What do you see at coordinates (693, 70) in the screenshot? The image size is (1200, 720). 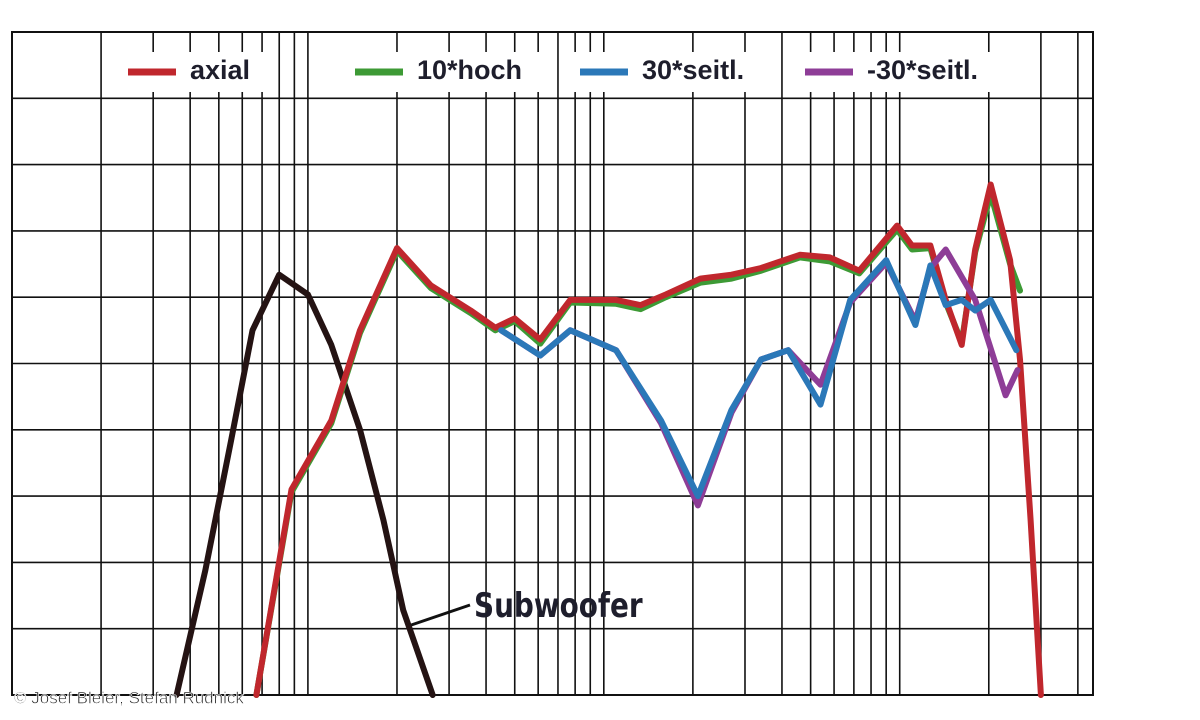 I see `legend-label: 30*seitl.` at bounding box center [693, 70].